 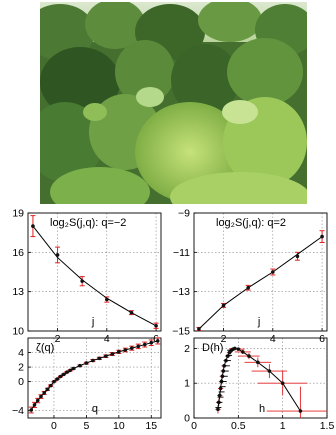 I want to click on x-tick-label: 15, so click(x=151, y=426).